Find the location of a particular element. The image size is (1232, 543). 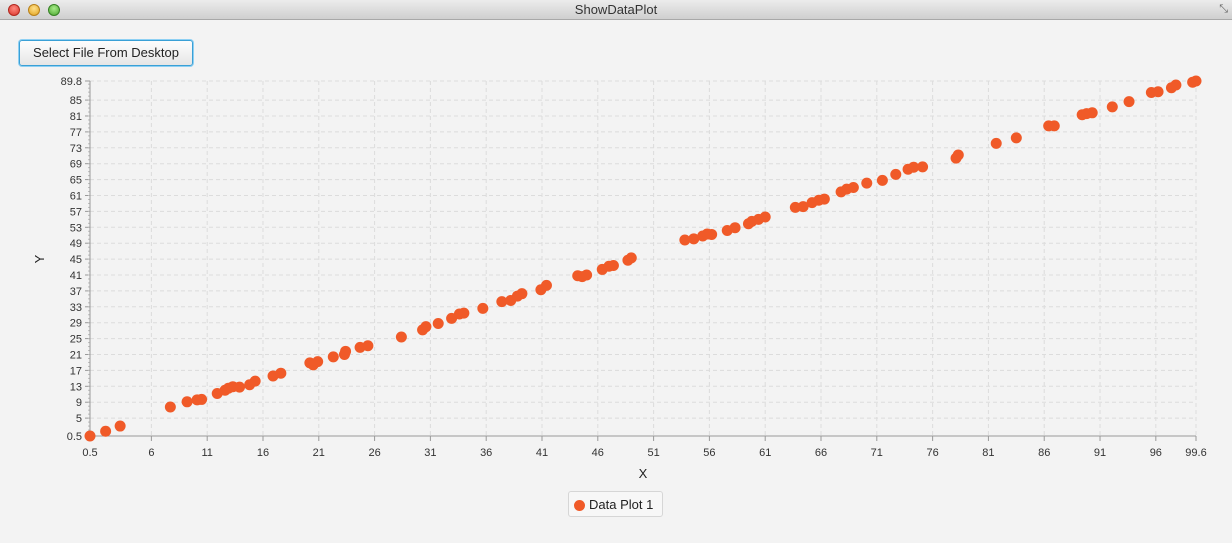

x-tick-label: 99.6 is located at coordinates (1195, 453).